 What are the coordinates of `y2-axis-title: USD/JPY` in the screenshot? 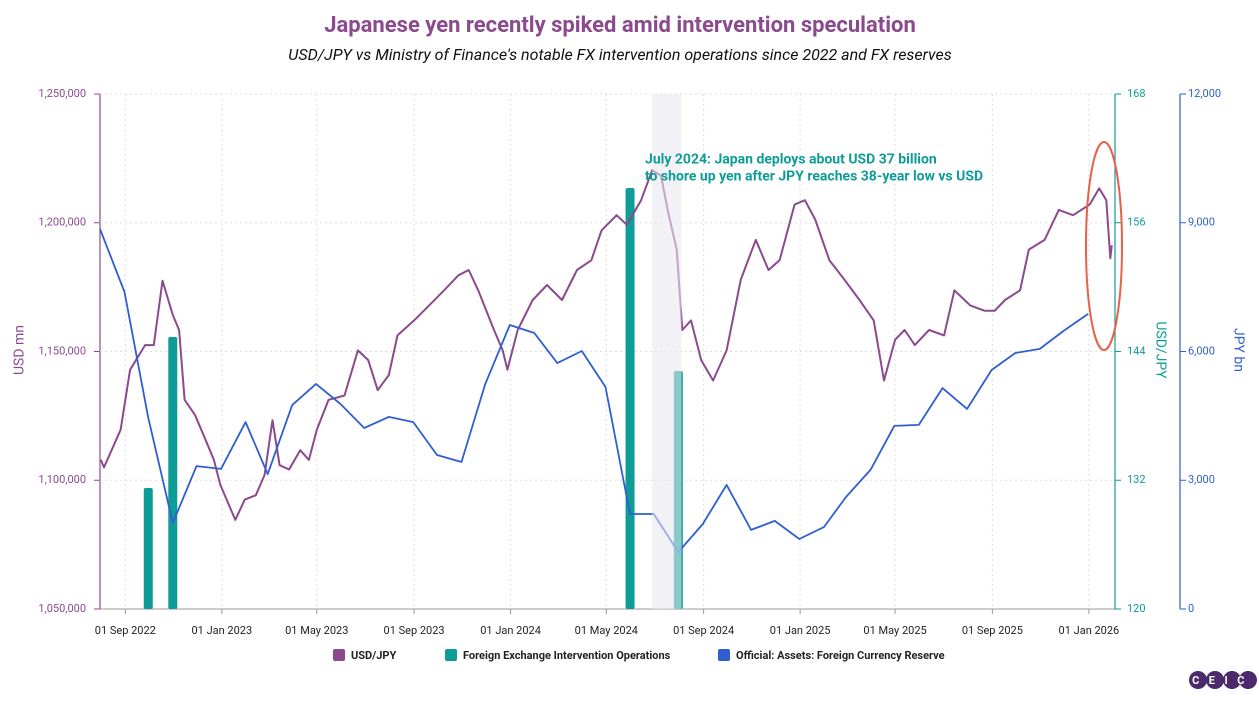 It's located at (1160, 350).